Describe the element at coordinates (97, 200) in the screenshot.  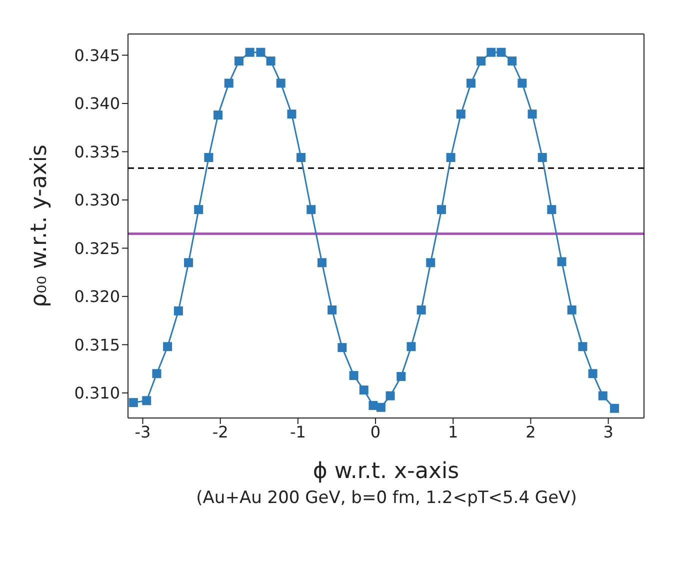
I see `y-tick-label: 0.330` at that location.